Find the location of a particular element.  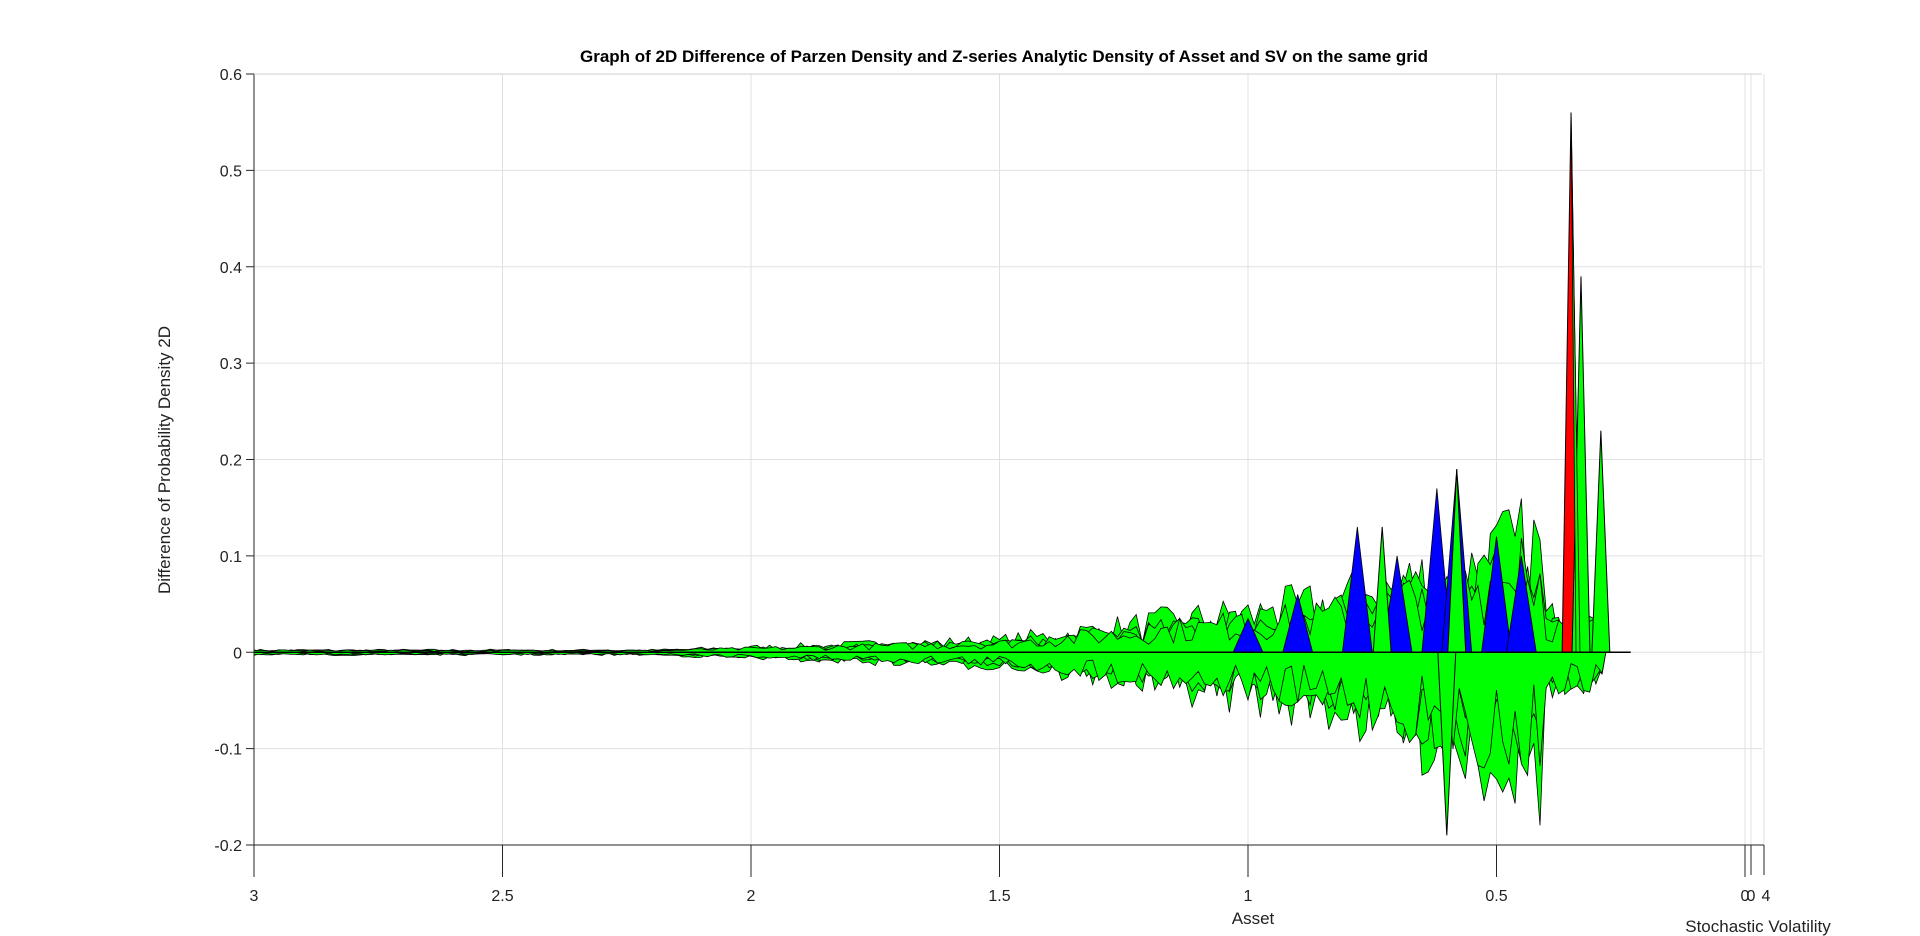

y-tick-label: 0.1 is located at coordinates (231, 557).